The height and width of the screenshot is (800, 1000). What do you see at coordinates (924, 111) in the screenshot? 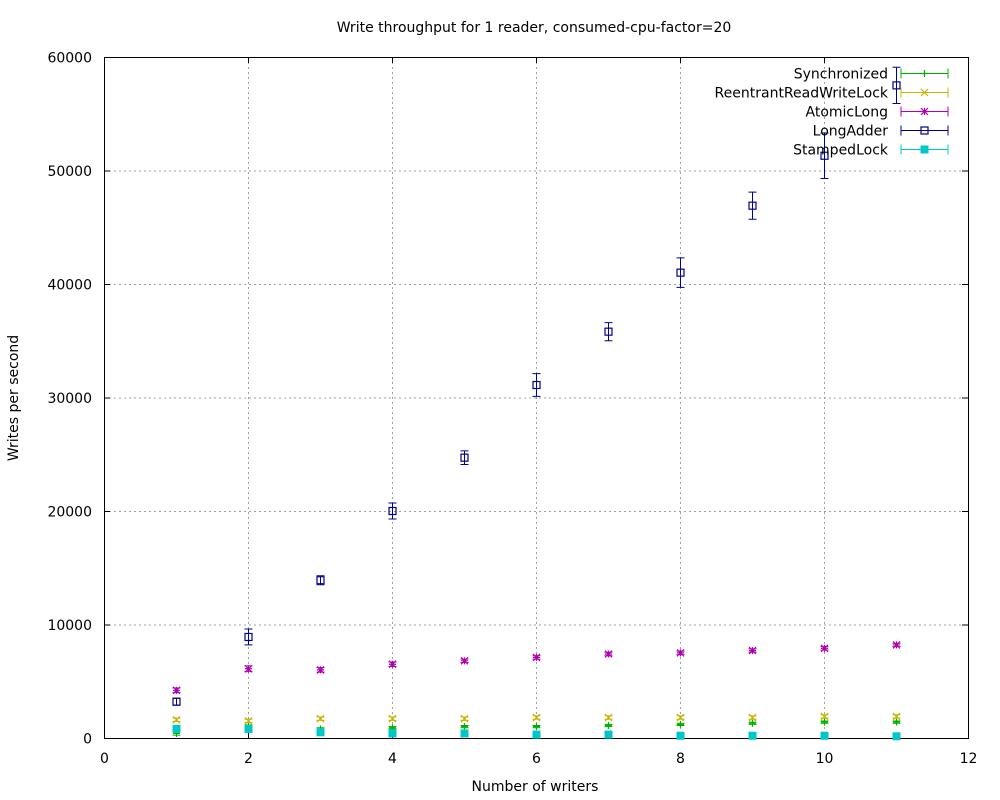
I see `legend-marker-atomiclong` at bounding box center [924, 111].